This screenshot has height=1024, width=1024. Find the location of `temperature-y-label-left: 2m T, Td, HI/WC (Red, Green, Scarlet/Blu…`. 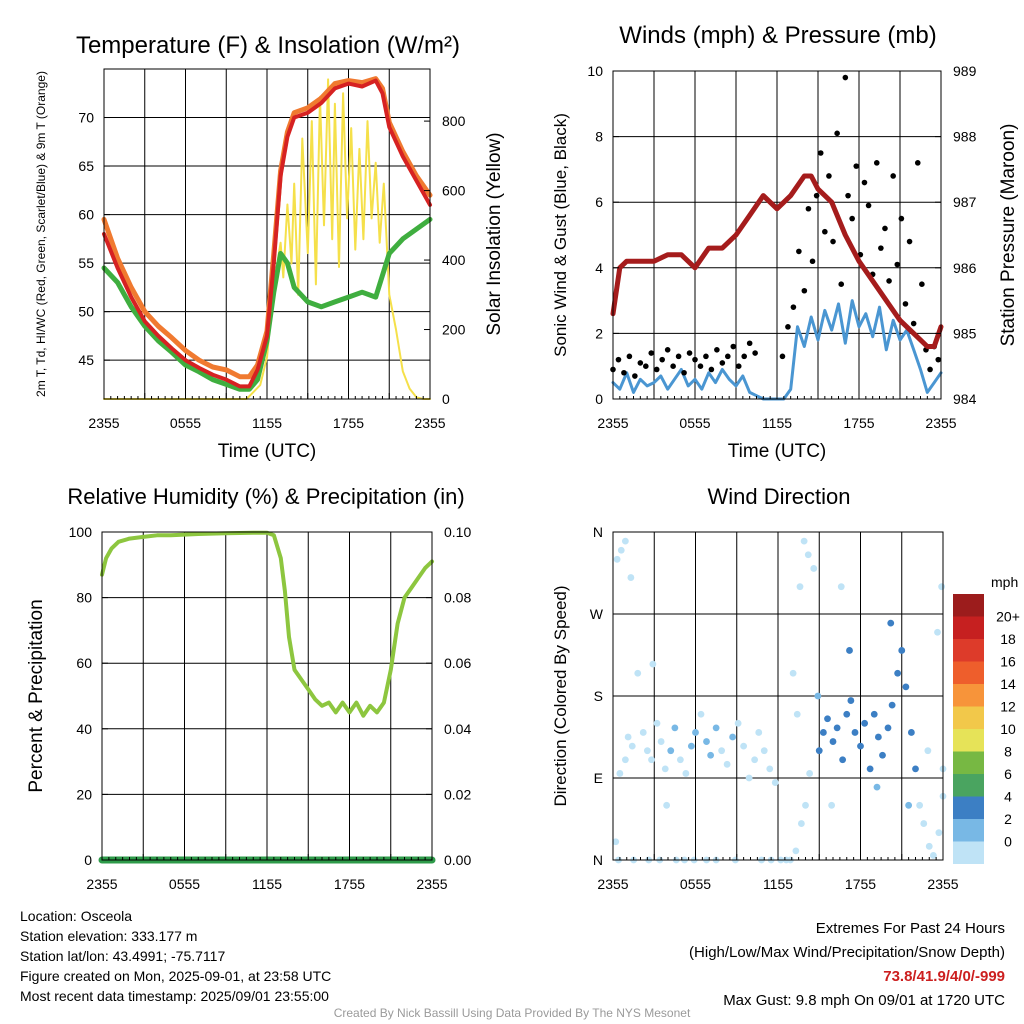

temperature-y-label-left: 2m T, Td, HI/WC (Red, Green, Scarlet/Blu… is located at coordinates (41, 234).